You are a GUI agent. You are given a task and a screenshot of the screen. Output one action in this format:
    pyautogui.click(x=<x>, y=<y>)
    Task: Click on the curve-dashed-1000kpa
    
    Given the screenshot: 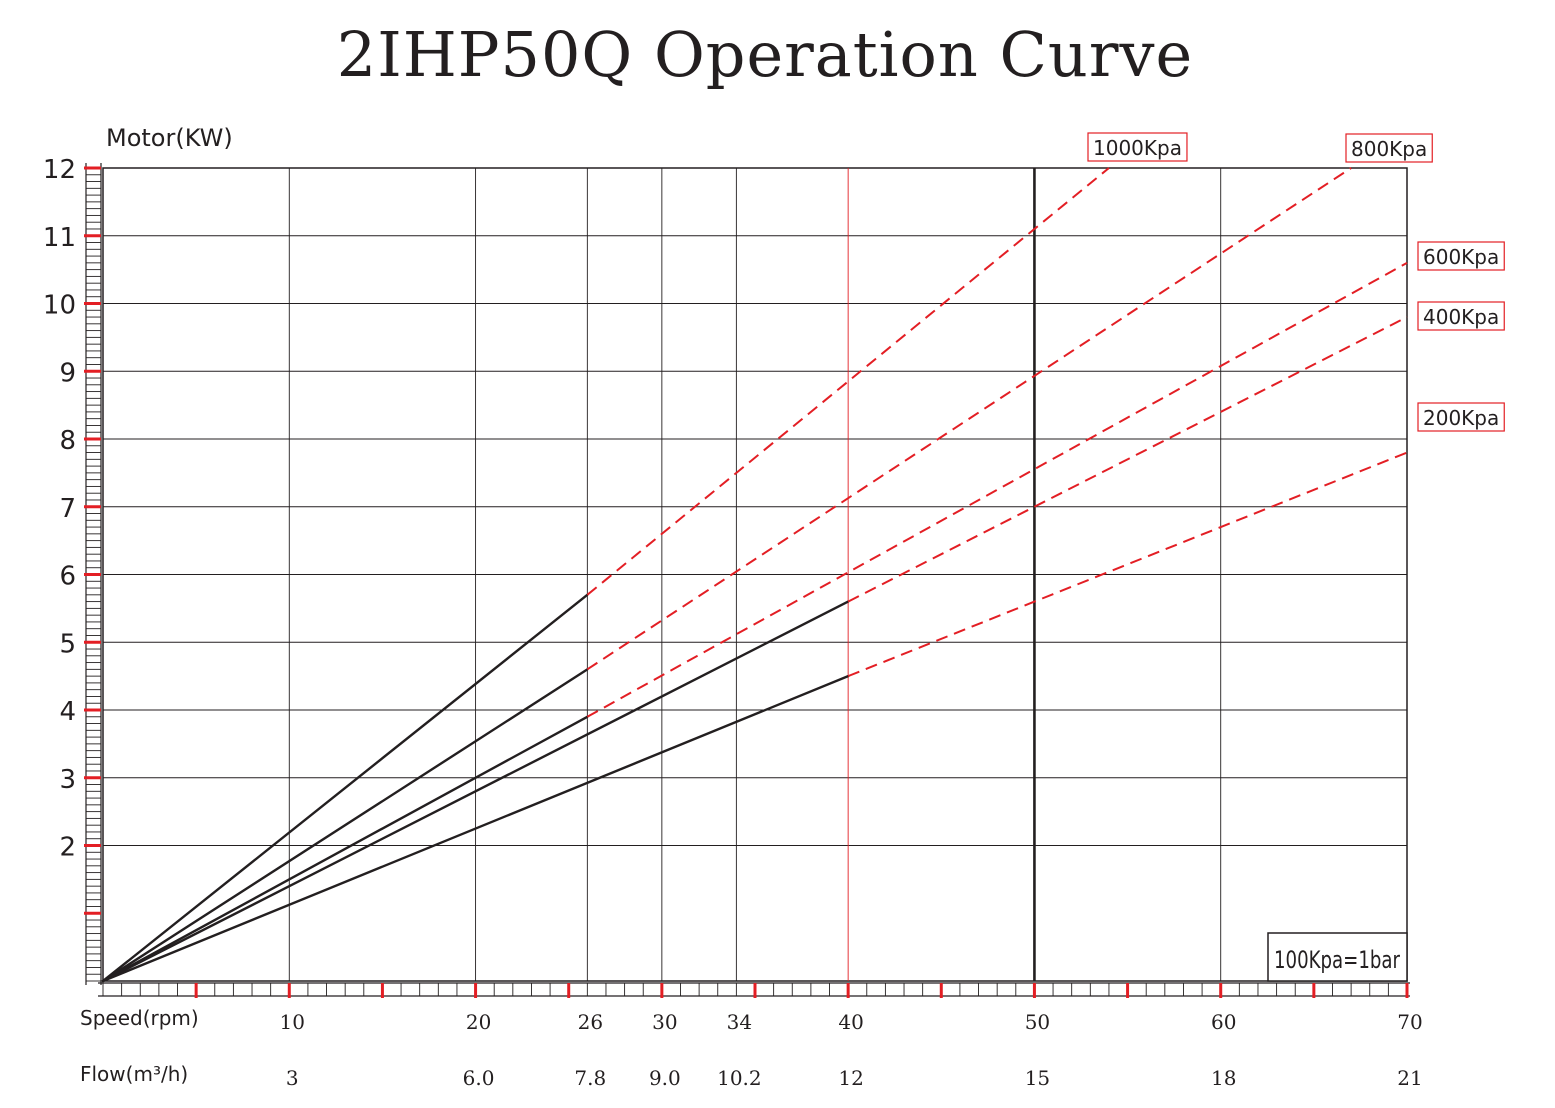 What is the action you would take?
    pyautogui.click(x=848, y=381)
    